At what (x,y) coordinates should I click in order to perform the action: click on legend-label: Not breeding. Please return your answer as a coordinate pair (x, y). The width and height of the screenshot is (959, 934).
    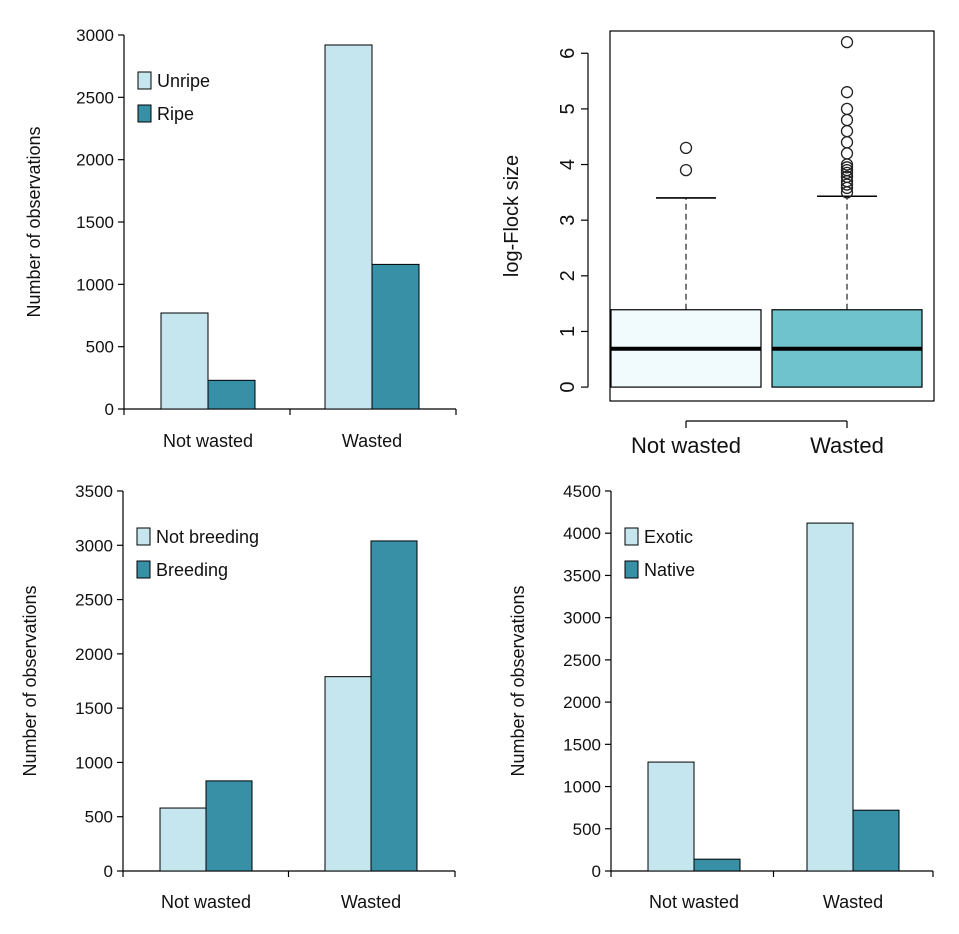
    Looking at the image, I should click on (207, 537).